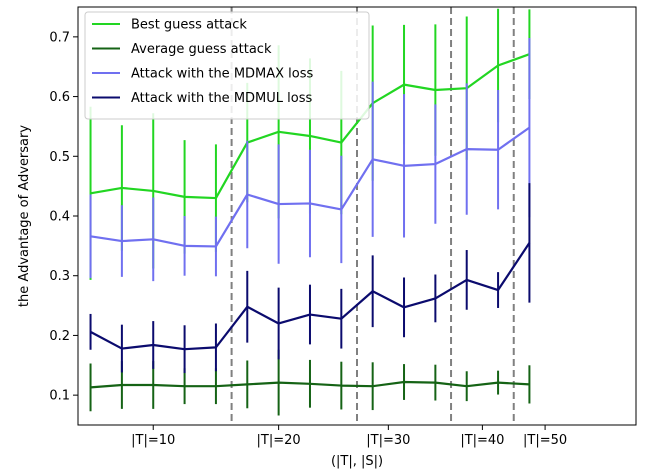  Describe the element at coordinates (357, 461) in the screenshot. I see `x-axis-label: (|T|, |S|)` at that location.